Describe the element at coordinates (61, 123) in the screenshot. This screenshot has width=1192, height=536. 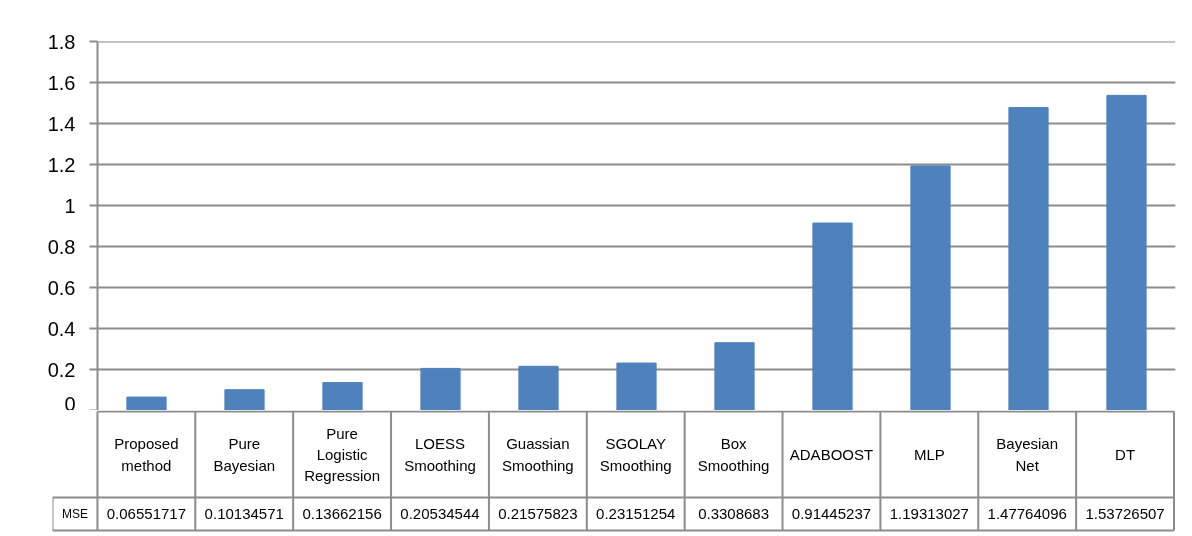
I see `y-tick-label: 1.4` at that location.